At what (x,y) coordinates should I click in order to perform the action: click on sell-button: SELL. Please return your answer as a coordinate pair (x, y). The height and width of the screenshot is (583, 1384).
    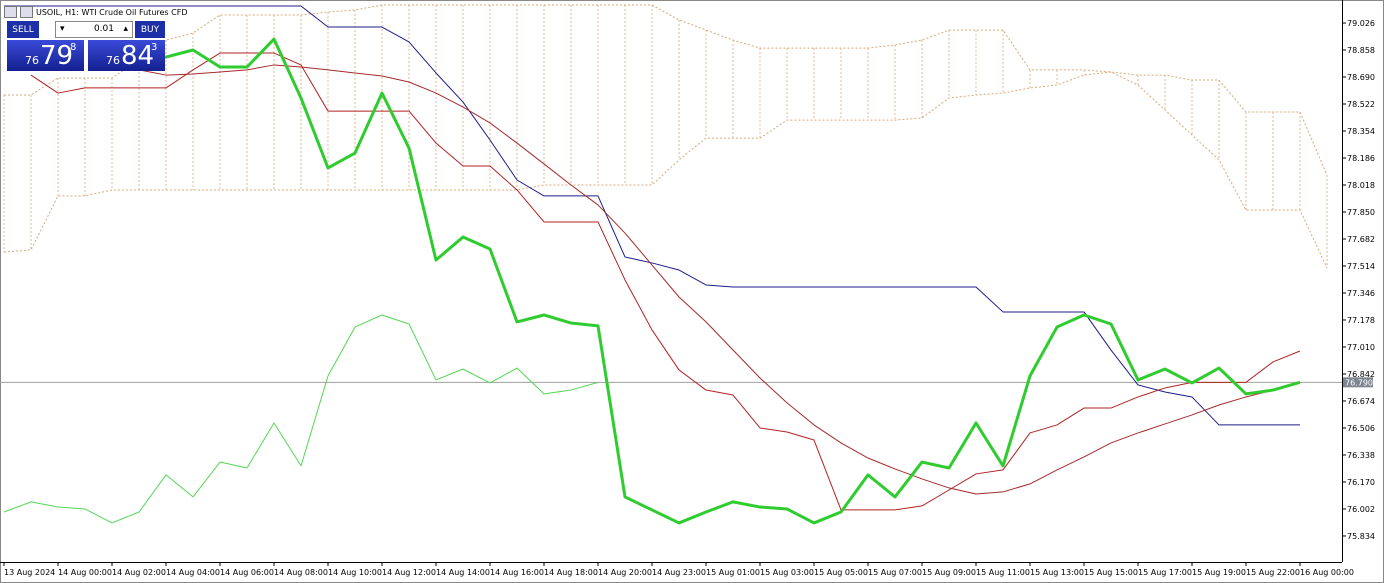
    Looking at the image, I should click on (23, 29).